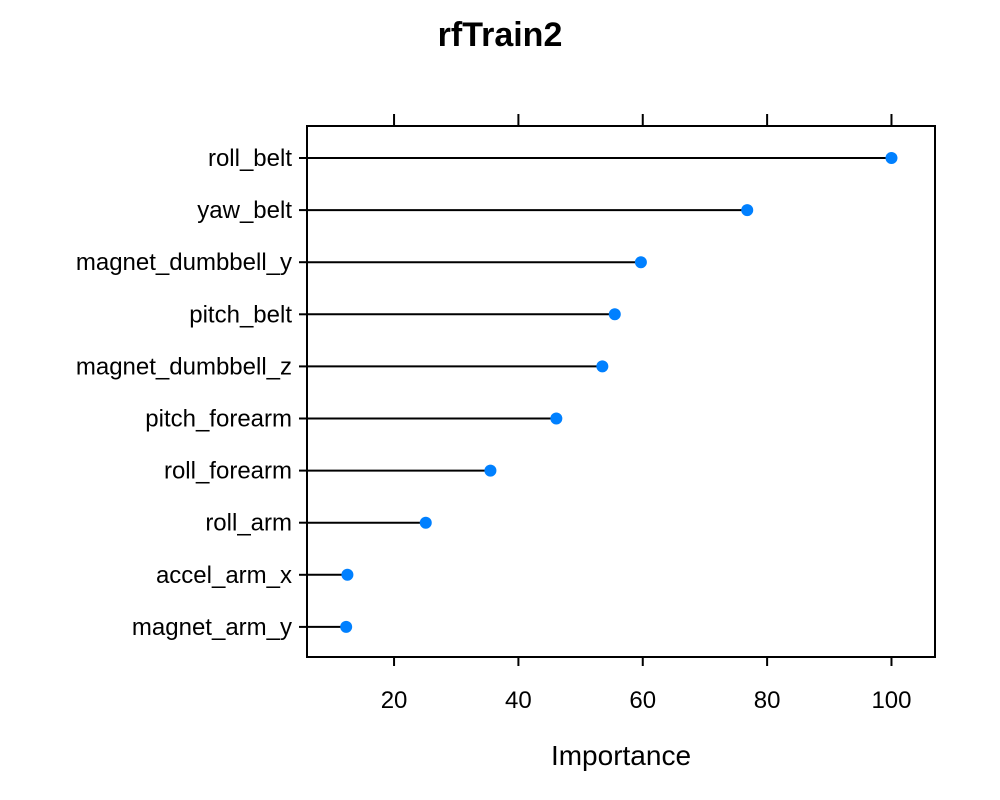 The image size is (1000, 800). Describe the element at coordinates (218, 419) in the screenshot. I see `category-label: pitch_forearm` at that location.